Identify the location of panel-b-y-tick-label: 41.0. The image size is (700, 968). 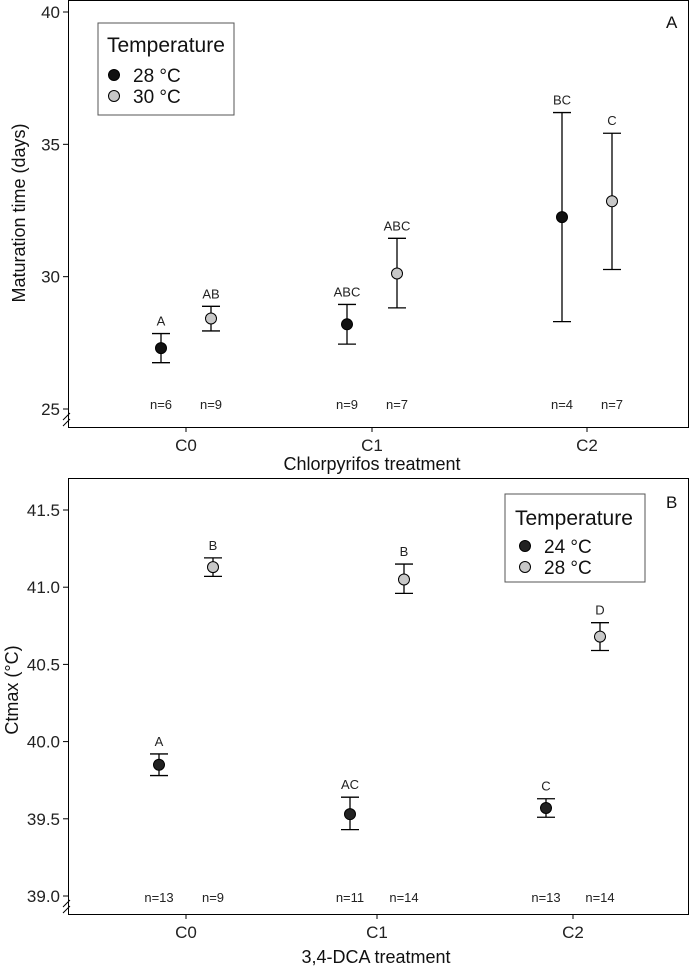
(43, 587).